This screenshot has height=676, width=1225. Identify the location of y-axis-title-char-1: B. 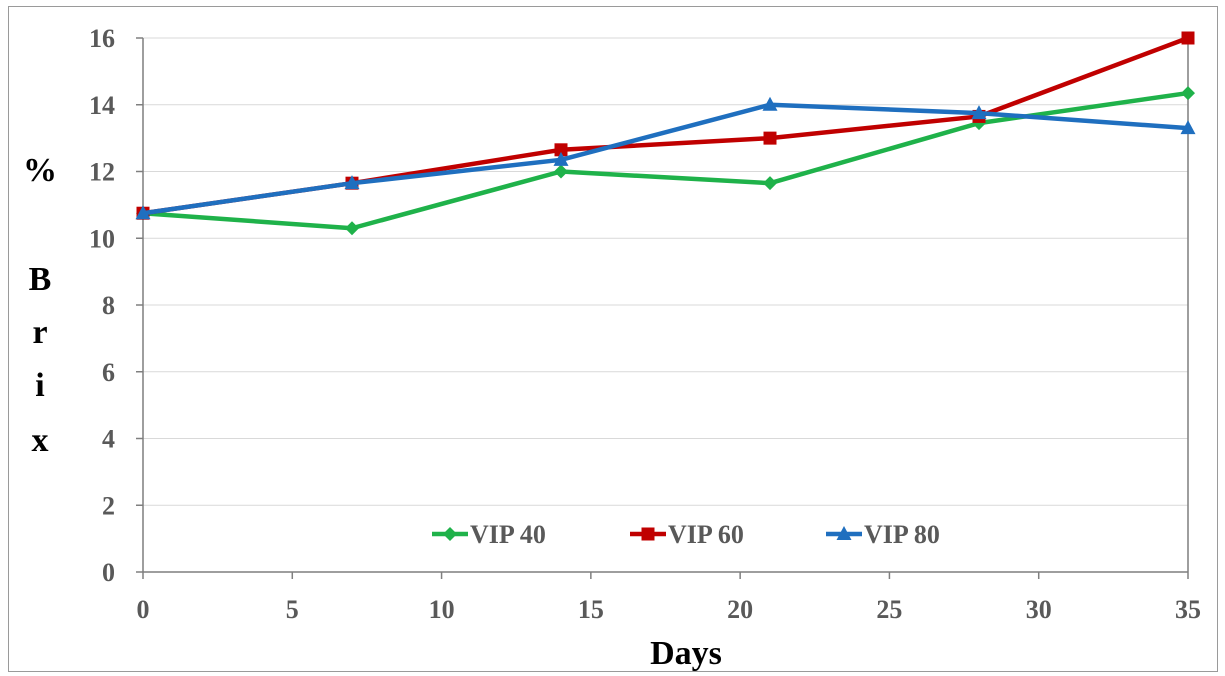
(40, 279).